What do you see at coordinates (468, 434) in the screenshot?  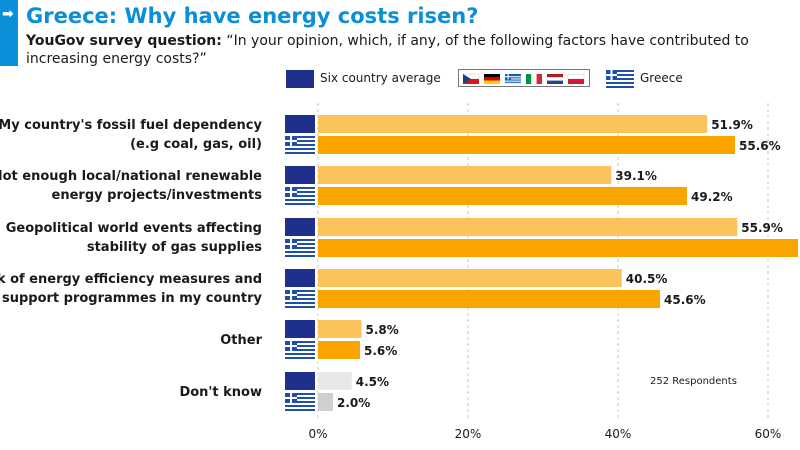 I see `x-tick-label: 20%` at bounding box center [468, 434].